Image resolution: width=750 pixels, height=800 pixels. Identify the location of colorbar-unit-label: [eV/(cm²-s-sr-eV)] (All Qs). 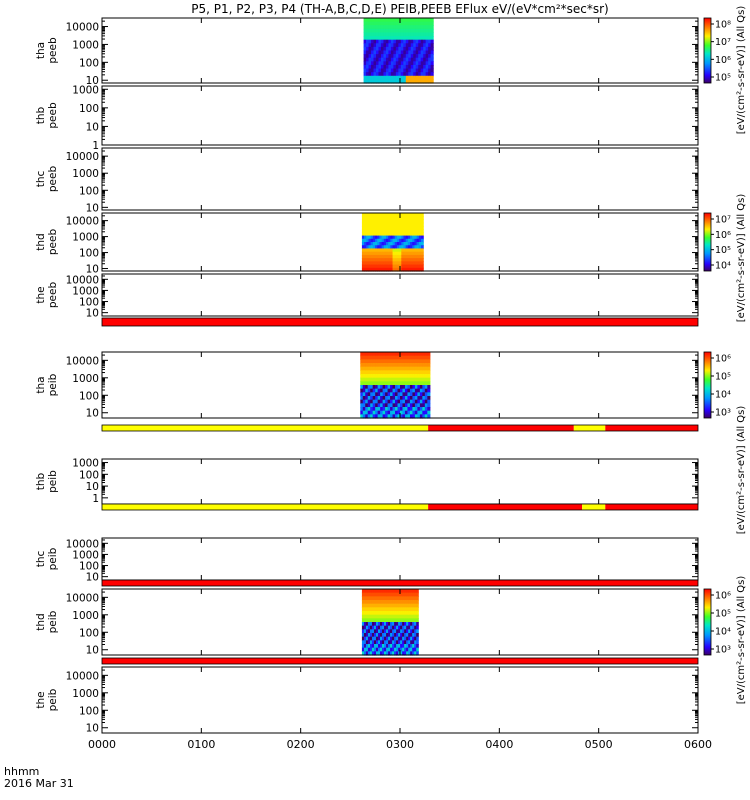
(741, 640).